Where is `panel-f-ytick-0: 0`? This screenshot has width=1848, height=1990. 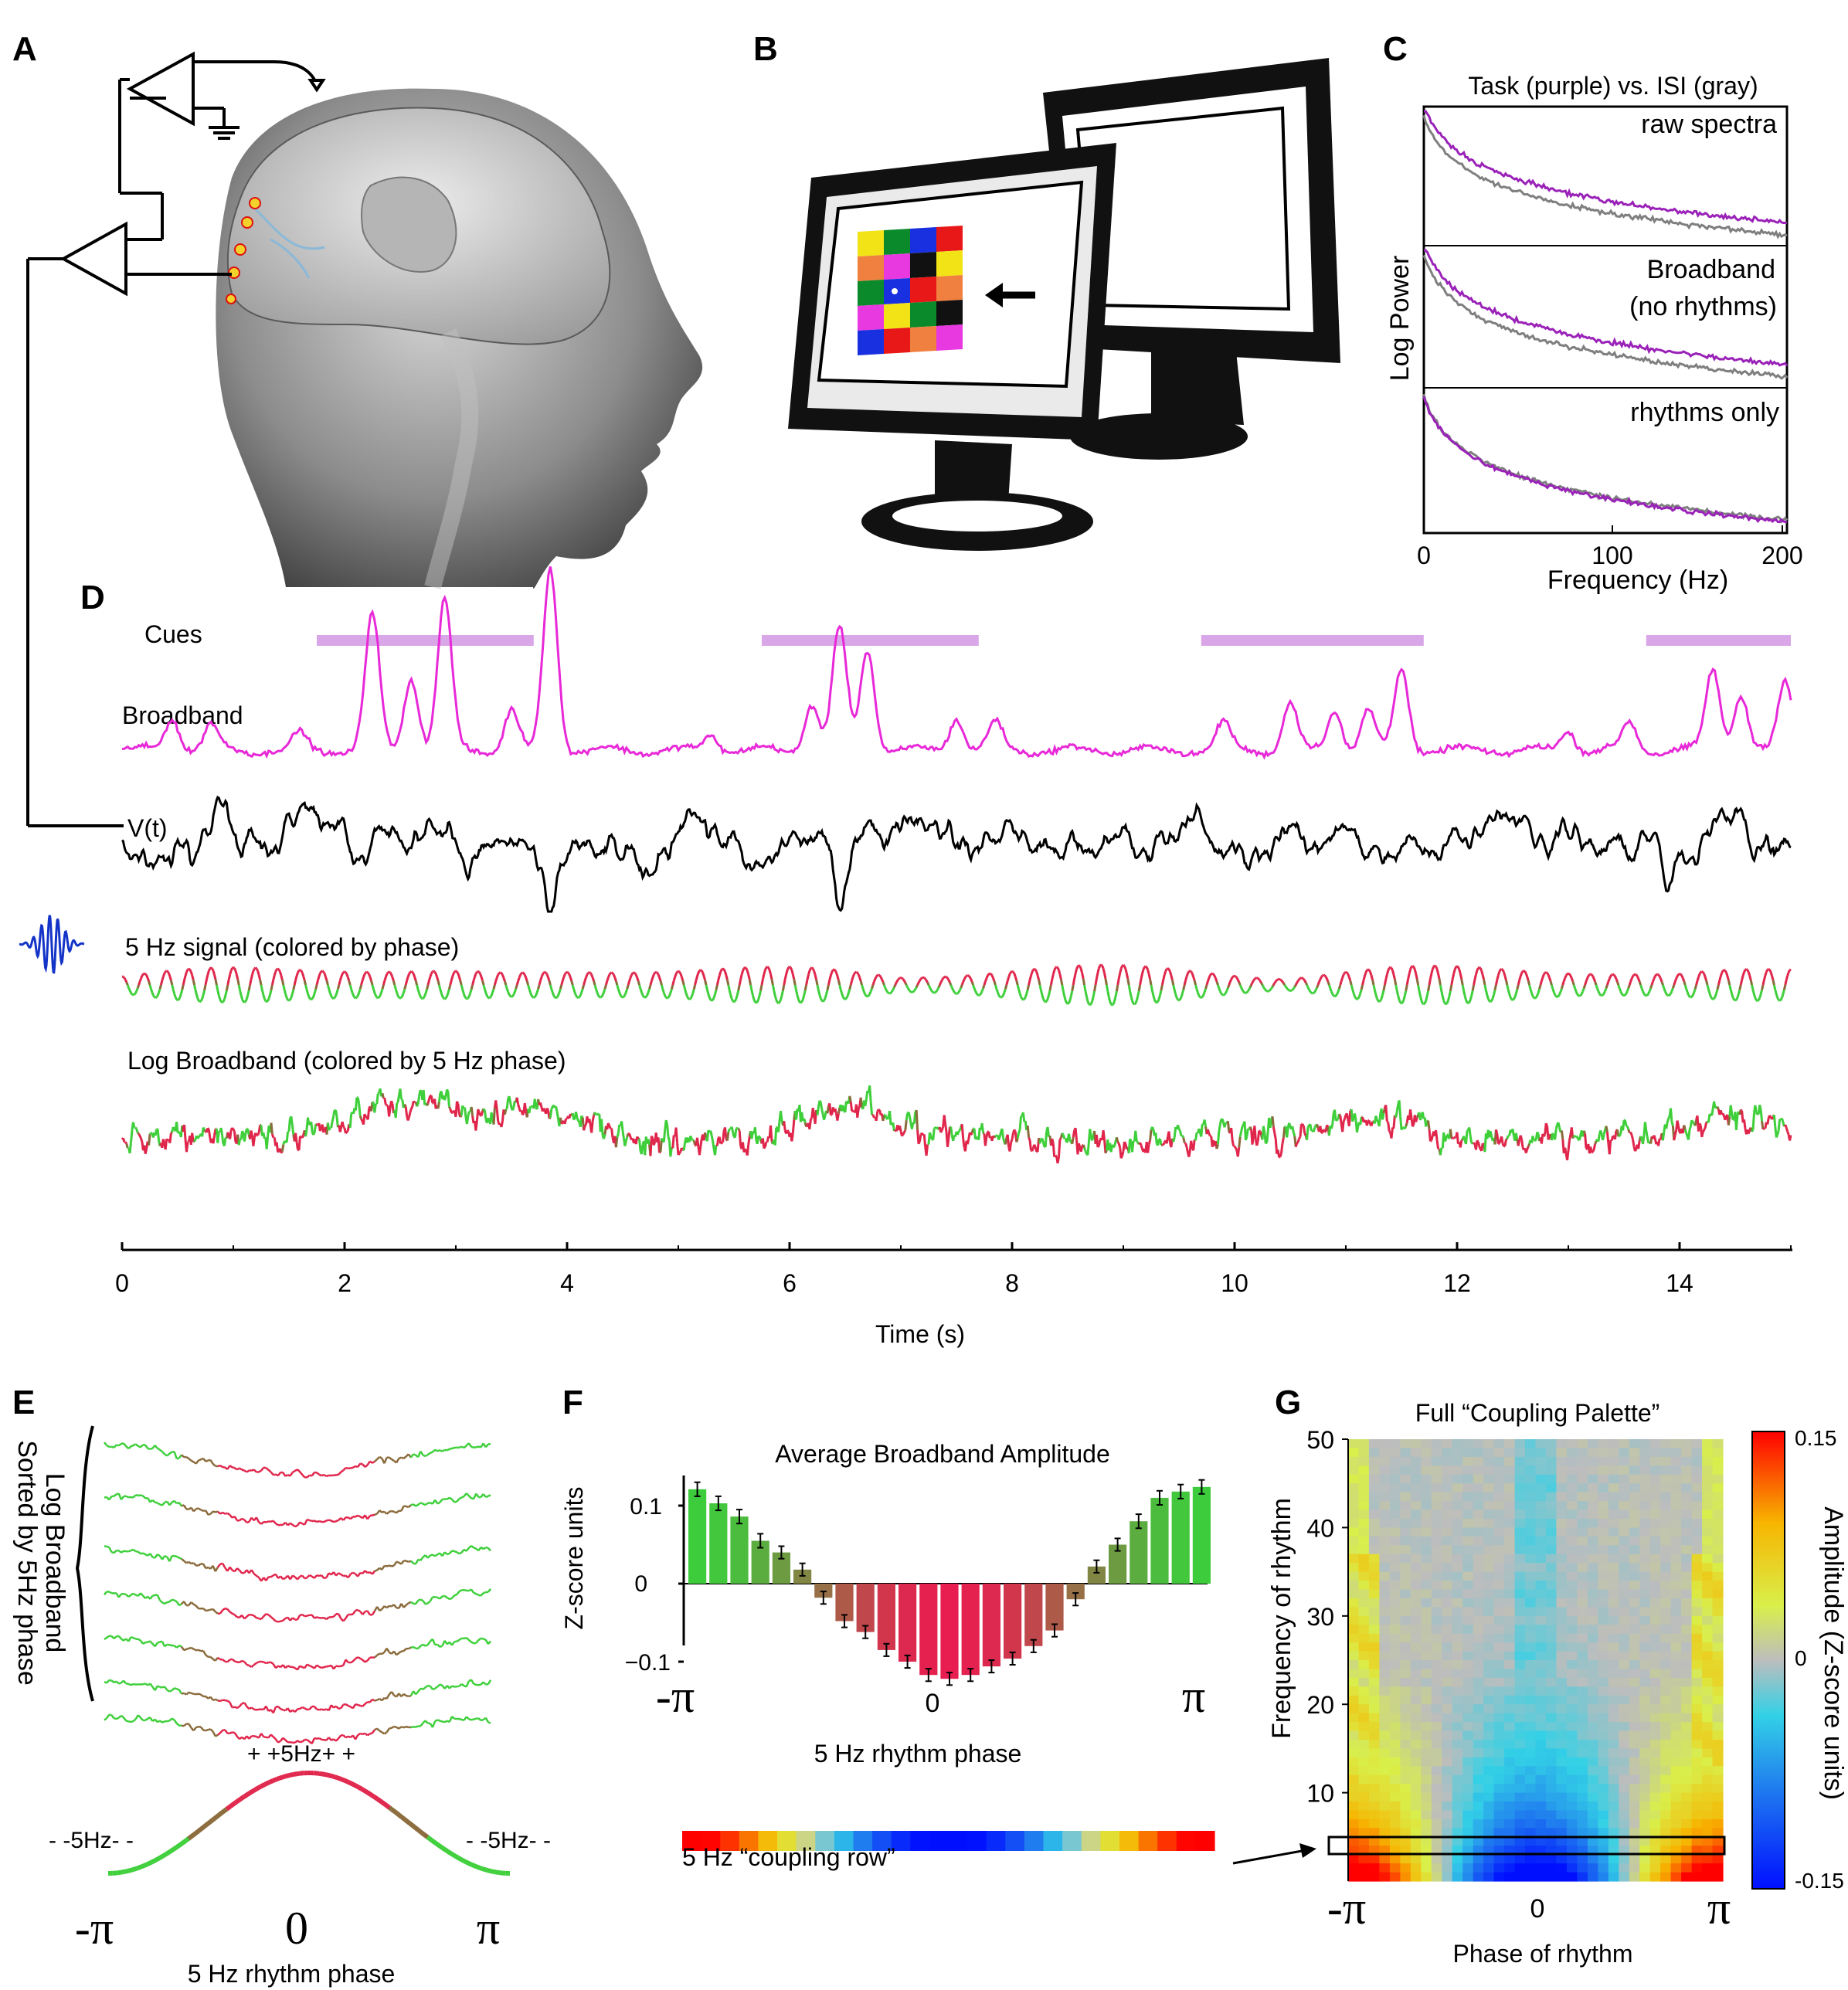 panel-f-ytick-0: 0 is located at coordinates (640, 1584).